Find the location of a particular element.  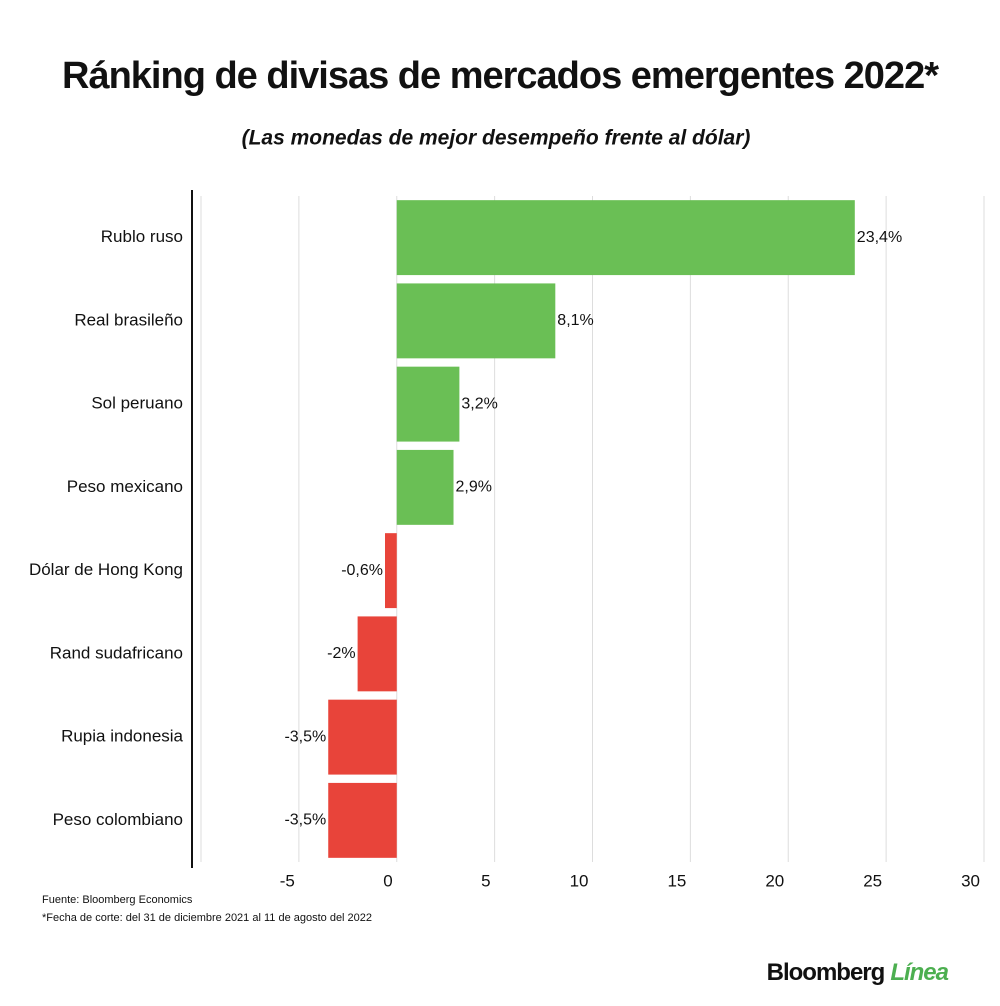

y-tick-label: Rand sudafricano is located at coordinates (116, 652).